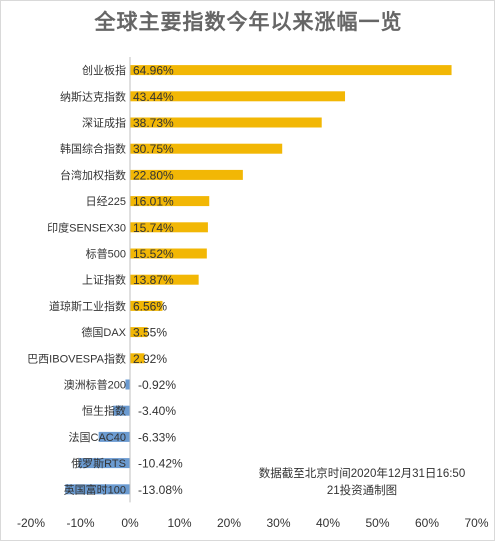  Describe the element at coordinates (179, 523) in the screenshot. I see `x-tick-label: 10%` at that location.